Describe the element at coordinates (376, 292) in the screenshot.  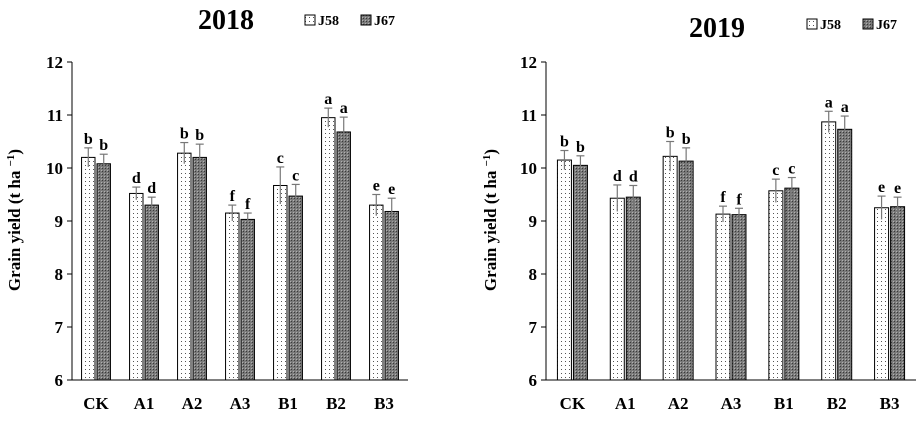
I see `bar-J58-B3` at that location.